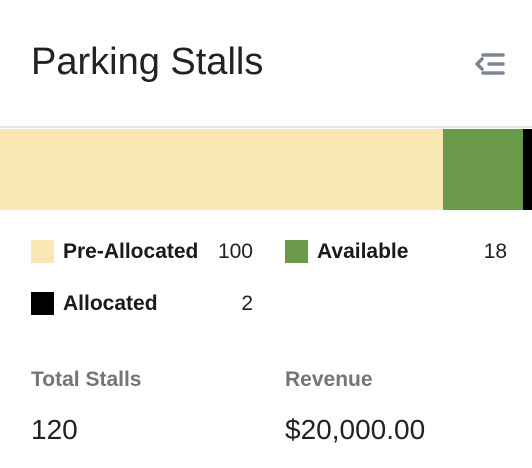 The width and height of the screenshot is (532, 468). Describe the element at coordinates (483, 169) in the screenshot. I see `bar-segment-available` at that location.